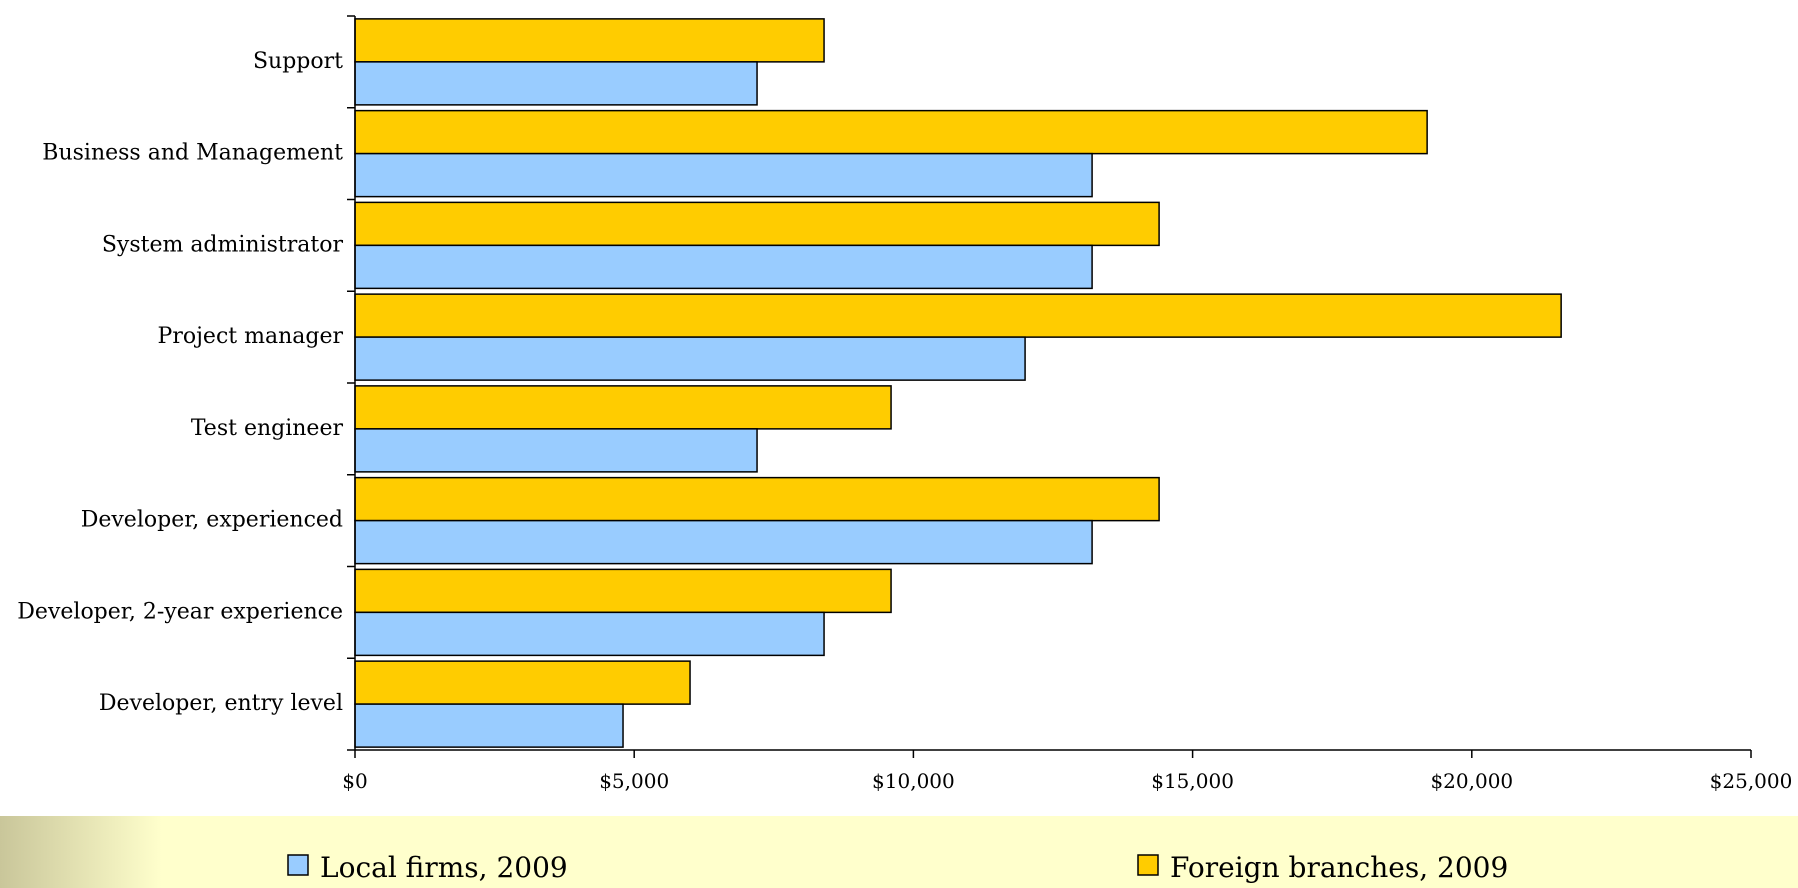 Image resolution: width=1798 pixels, height=888 pixels. Describe the element at coordinates (298, 865) in the screenshot. I see `legend-swatch-local-firms-2009` at that location.